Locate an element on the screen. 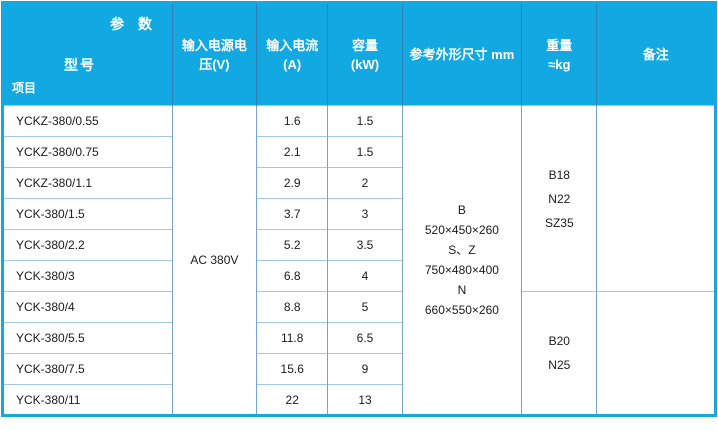 Image resolution: width=718 pixels, height=431 pixels. model-cell: YCK-380/5.5 is located at coordinates (87, 338).